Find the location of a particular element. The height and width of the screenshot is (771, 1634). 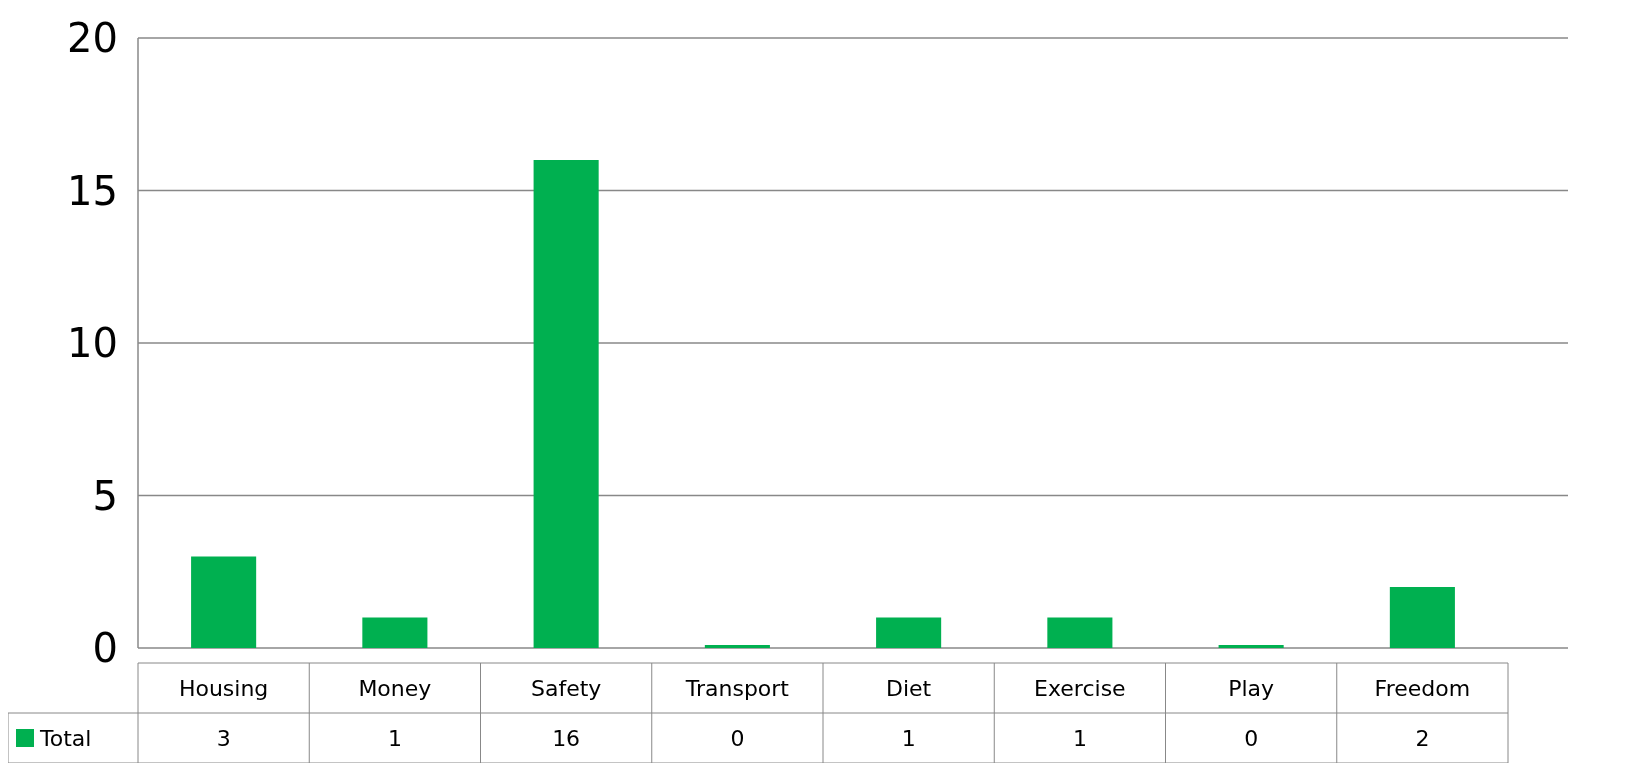

y-tick-label: 10 is located at coordinates (92, 343).